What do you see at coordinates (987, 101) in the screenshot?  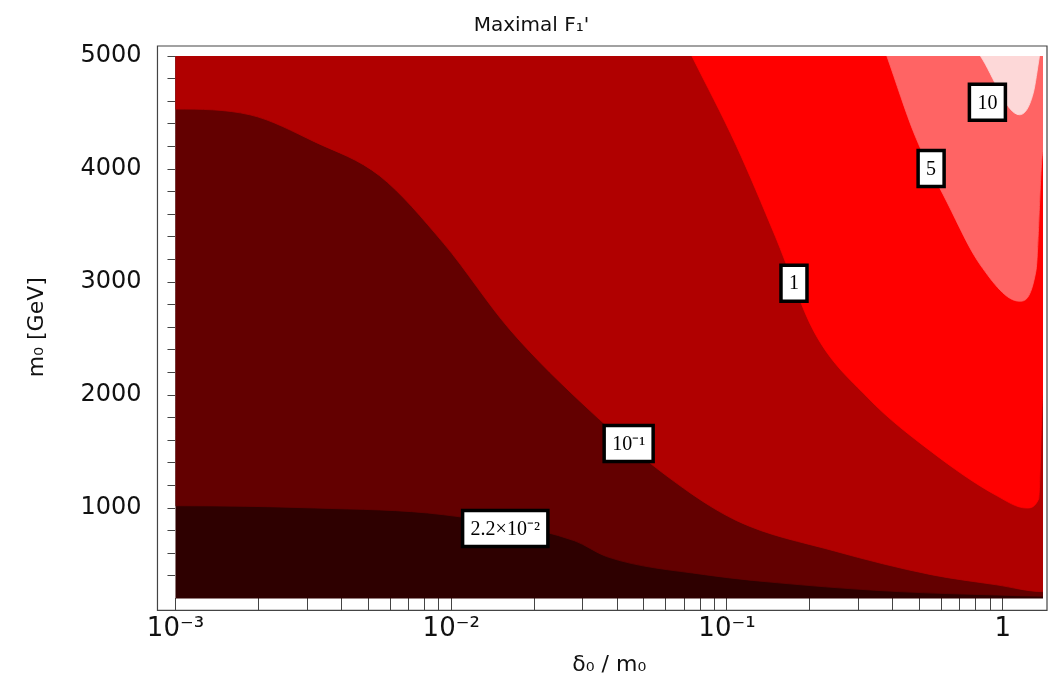 I see `annotation: 10` at bounding box center [987, 101].